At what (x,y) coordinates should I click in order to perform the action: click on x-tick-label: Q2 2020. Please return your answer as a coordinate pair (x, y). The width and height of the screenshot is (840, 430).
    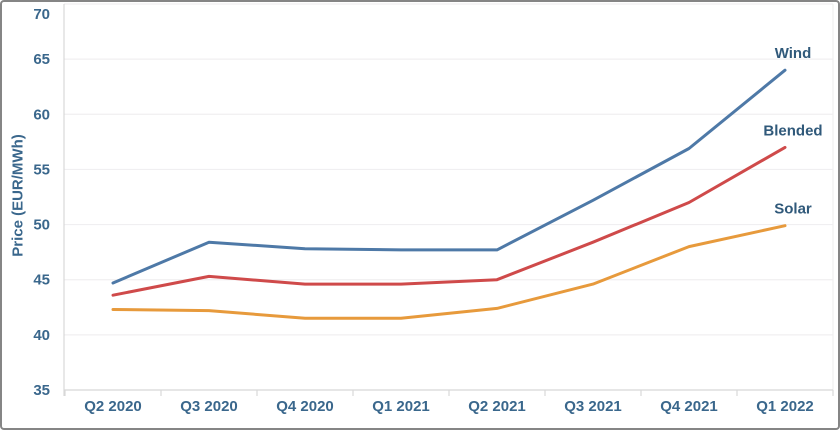
    Looking at the image, I should click on (113, 406).